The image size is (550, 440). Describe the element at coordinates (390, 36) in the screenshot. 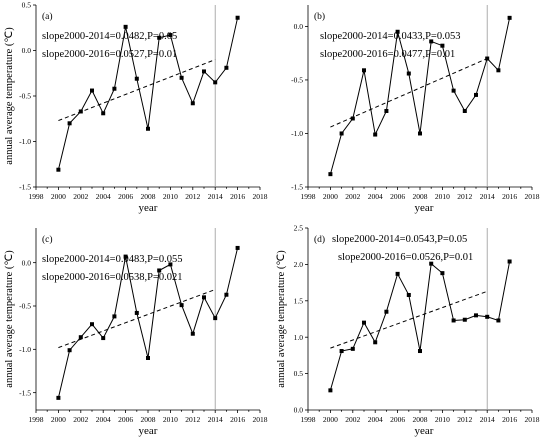

I see `slope-annotation: slope2000-2014=0.0433,P=0.053` at that location.